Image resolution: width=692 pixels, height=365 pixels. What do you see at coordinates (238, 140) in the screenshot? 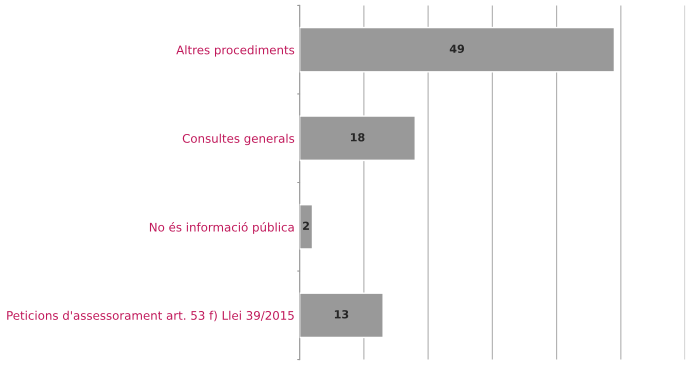
I see `y-tick-label: Consultes generals` at bounding box center [238, 140].